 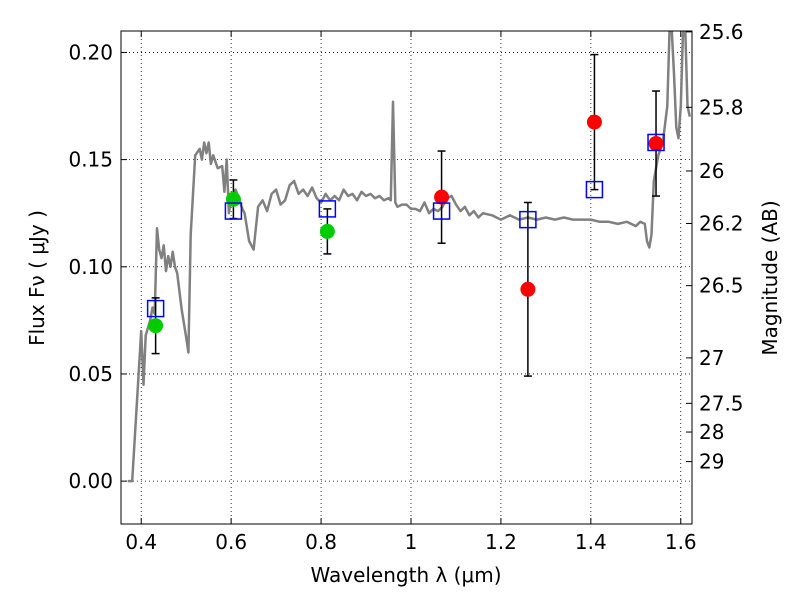 I want to click on y-axis-label-text: Flux Fν ( μJy ), so click(x=37, y=278).